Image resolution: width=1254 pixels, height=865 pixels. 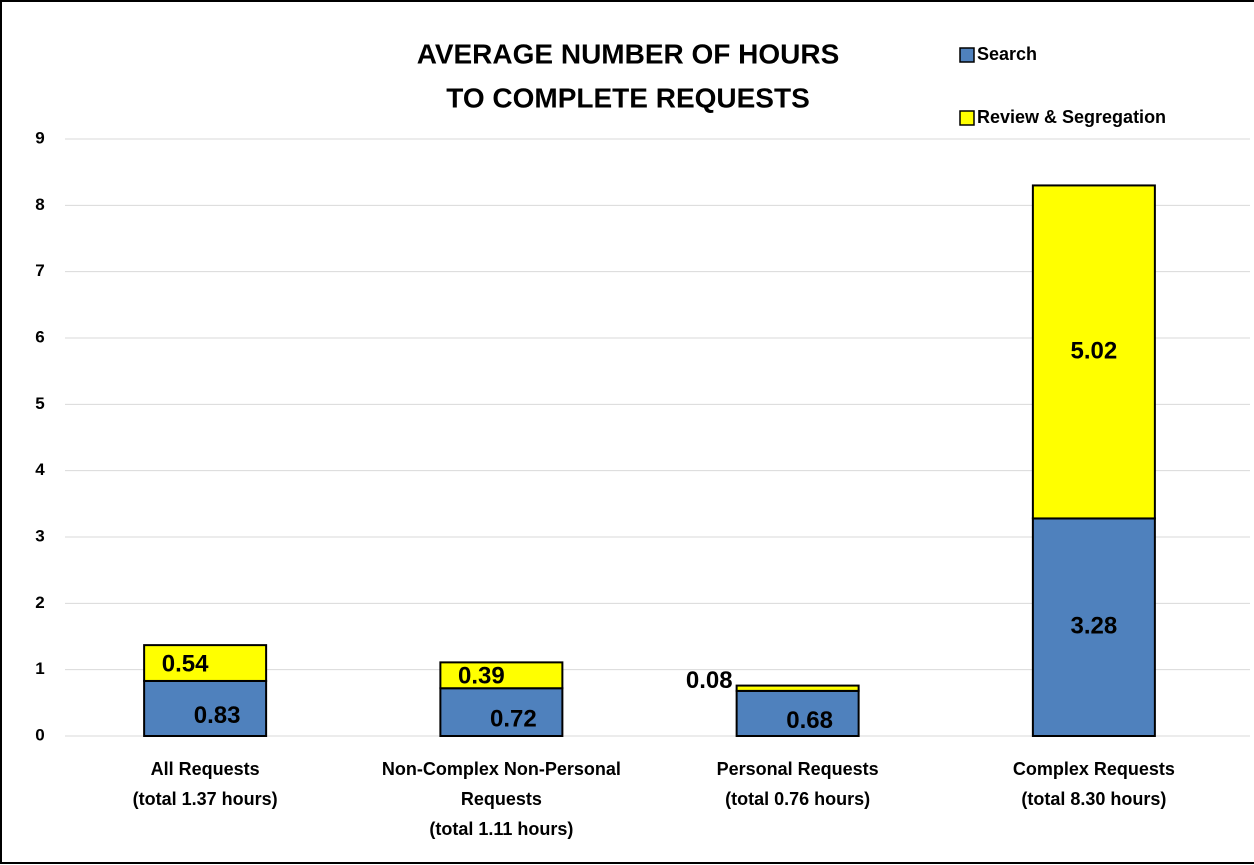 I want to click on data-label: 0.83, so click(x=217, y=715).